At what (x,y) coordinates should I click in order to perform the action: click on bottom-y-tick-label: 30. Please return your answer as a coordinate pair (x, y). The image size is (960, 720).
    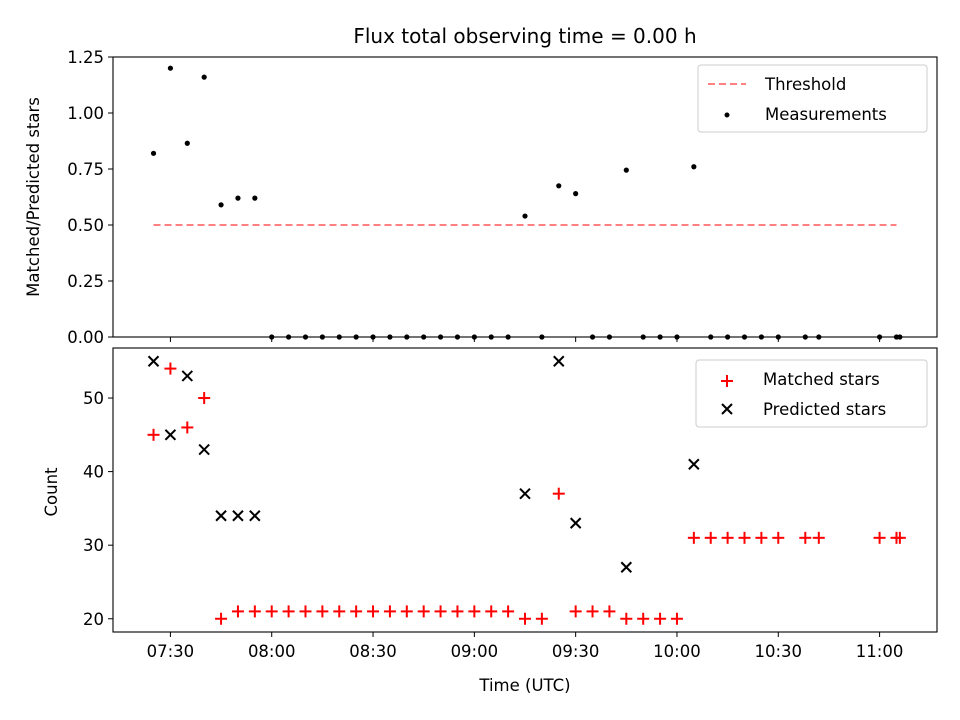
    Looking at the image, I should click on (93, 545).